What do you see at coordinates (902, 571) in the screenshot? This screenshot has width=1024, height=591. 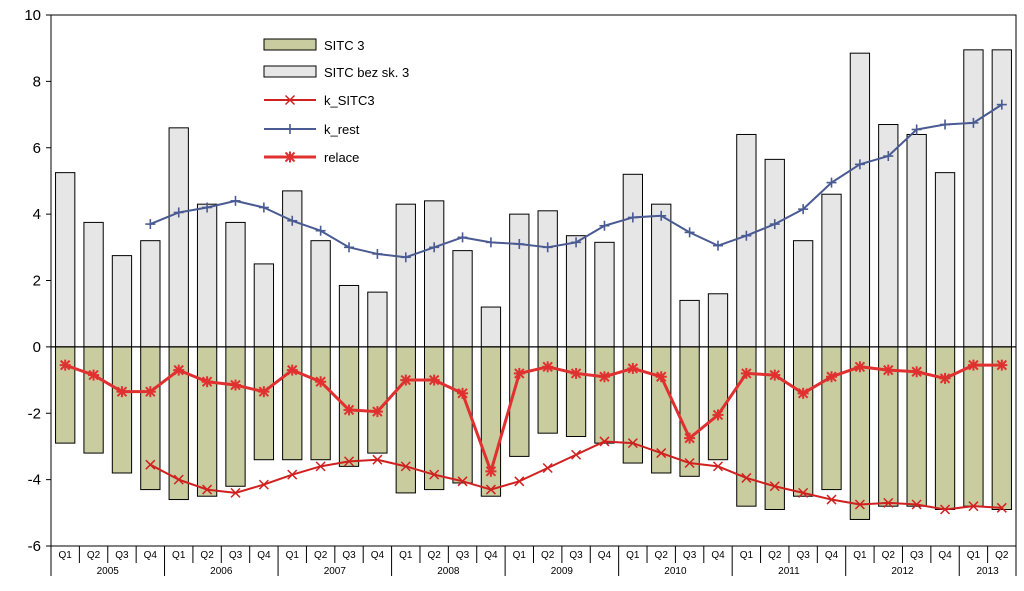 I see `x-year-label: 2012` at bounding box center [902, 571].